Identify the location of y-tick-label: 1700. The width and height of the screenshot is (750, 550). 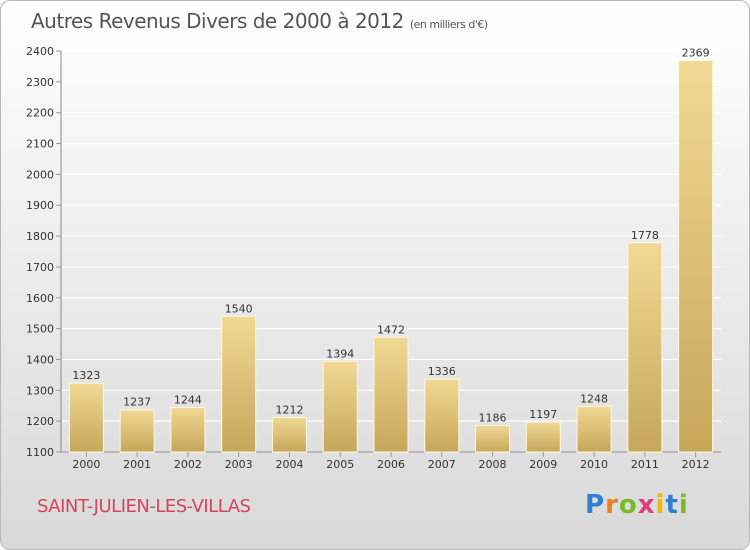
(40, 267).